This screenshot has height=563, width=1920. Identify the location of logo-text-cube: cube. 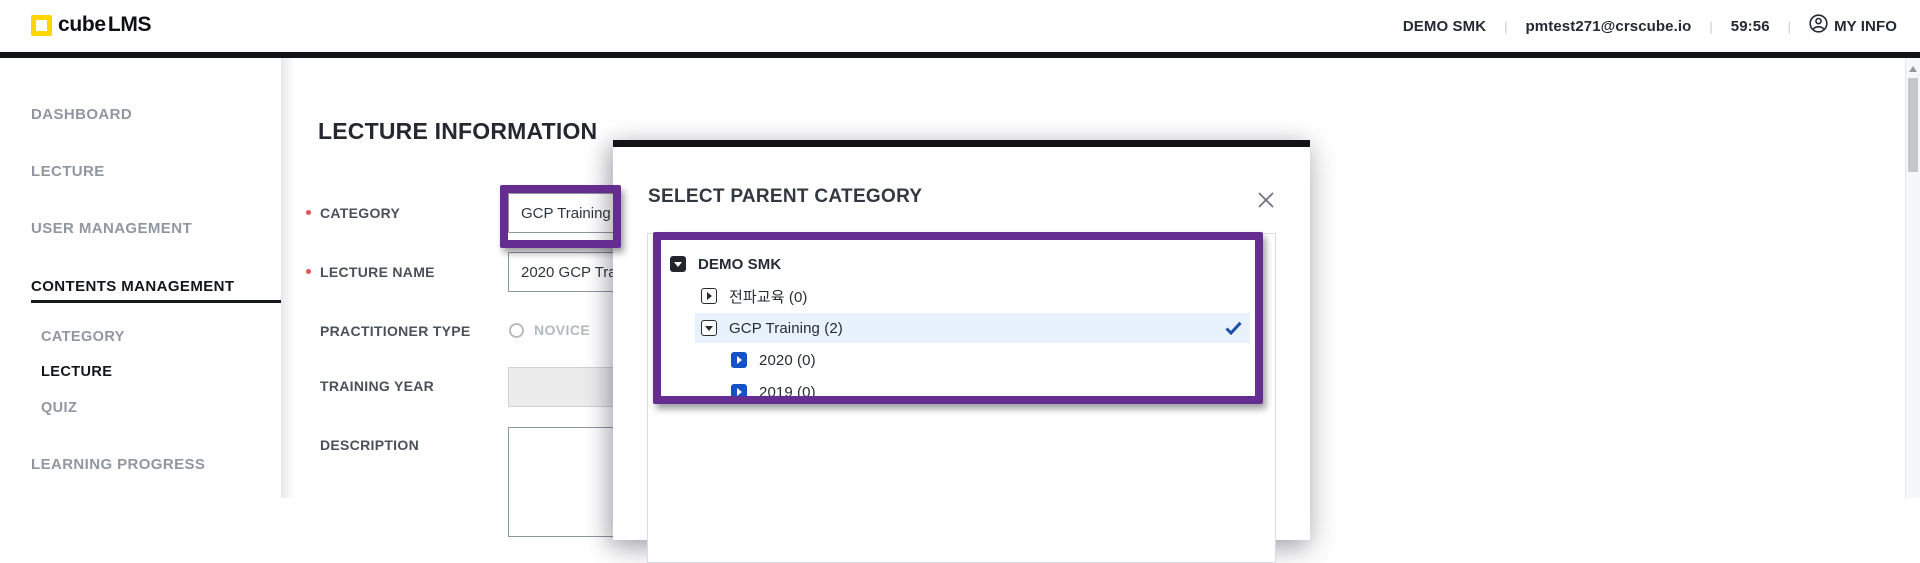
(82, 24).